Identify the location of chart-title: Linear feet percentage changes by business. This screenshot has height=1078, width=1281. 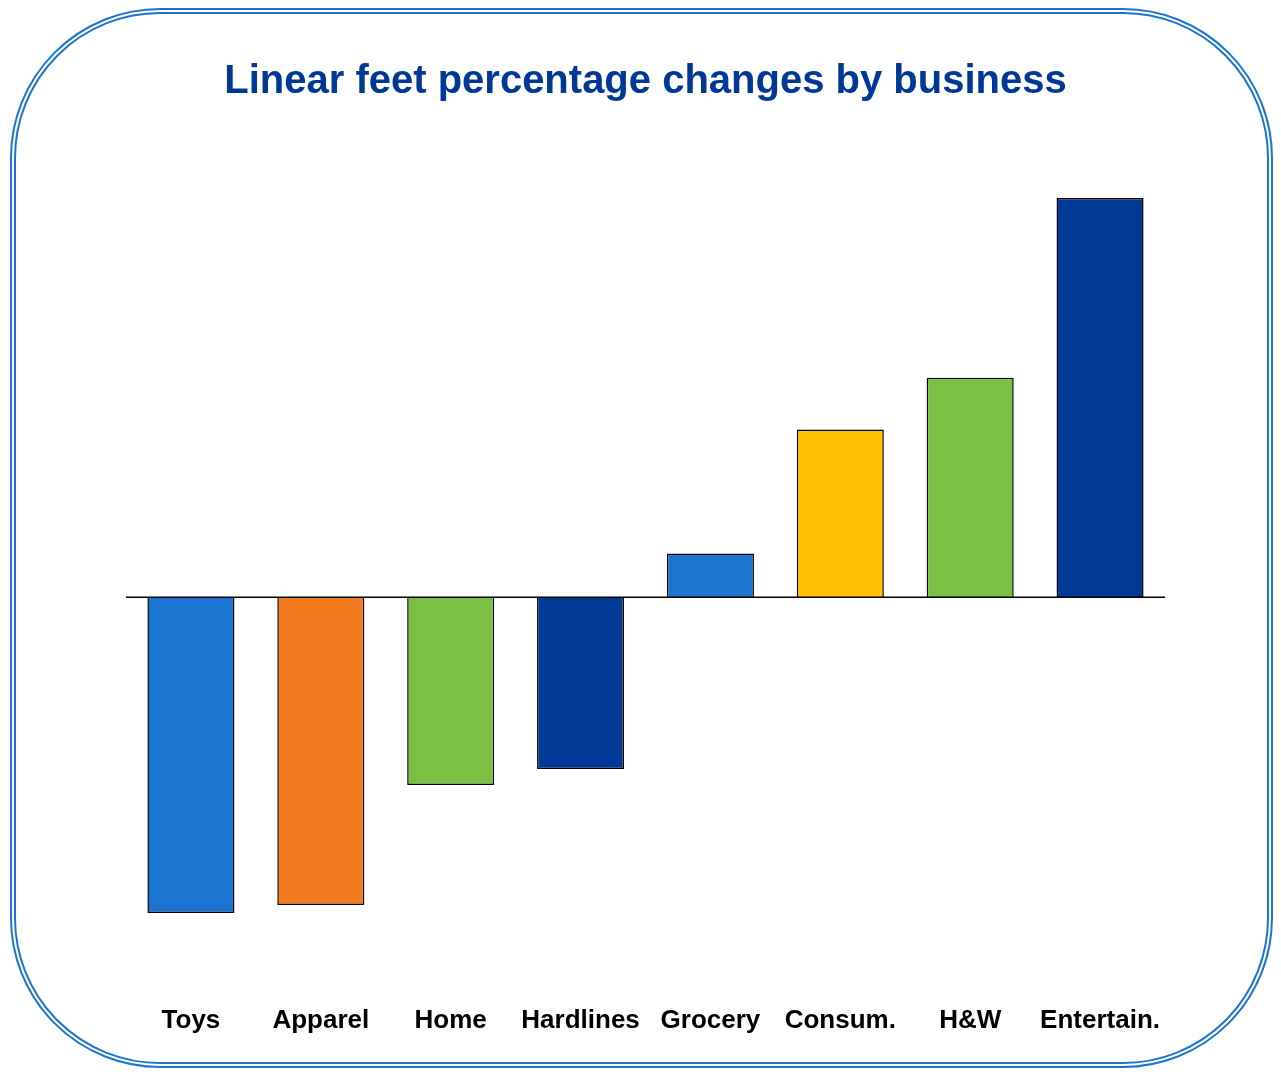
(645, 79).